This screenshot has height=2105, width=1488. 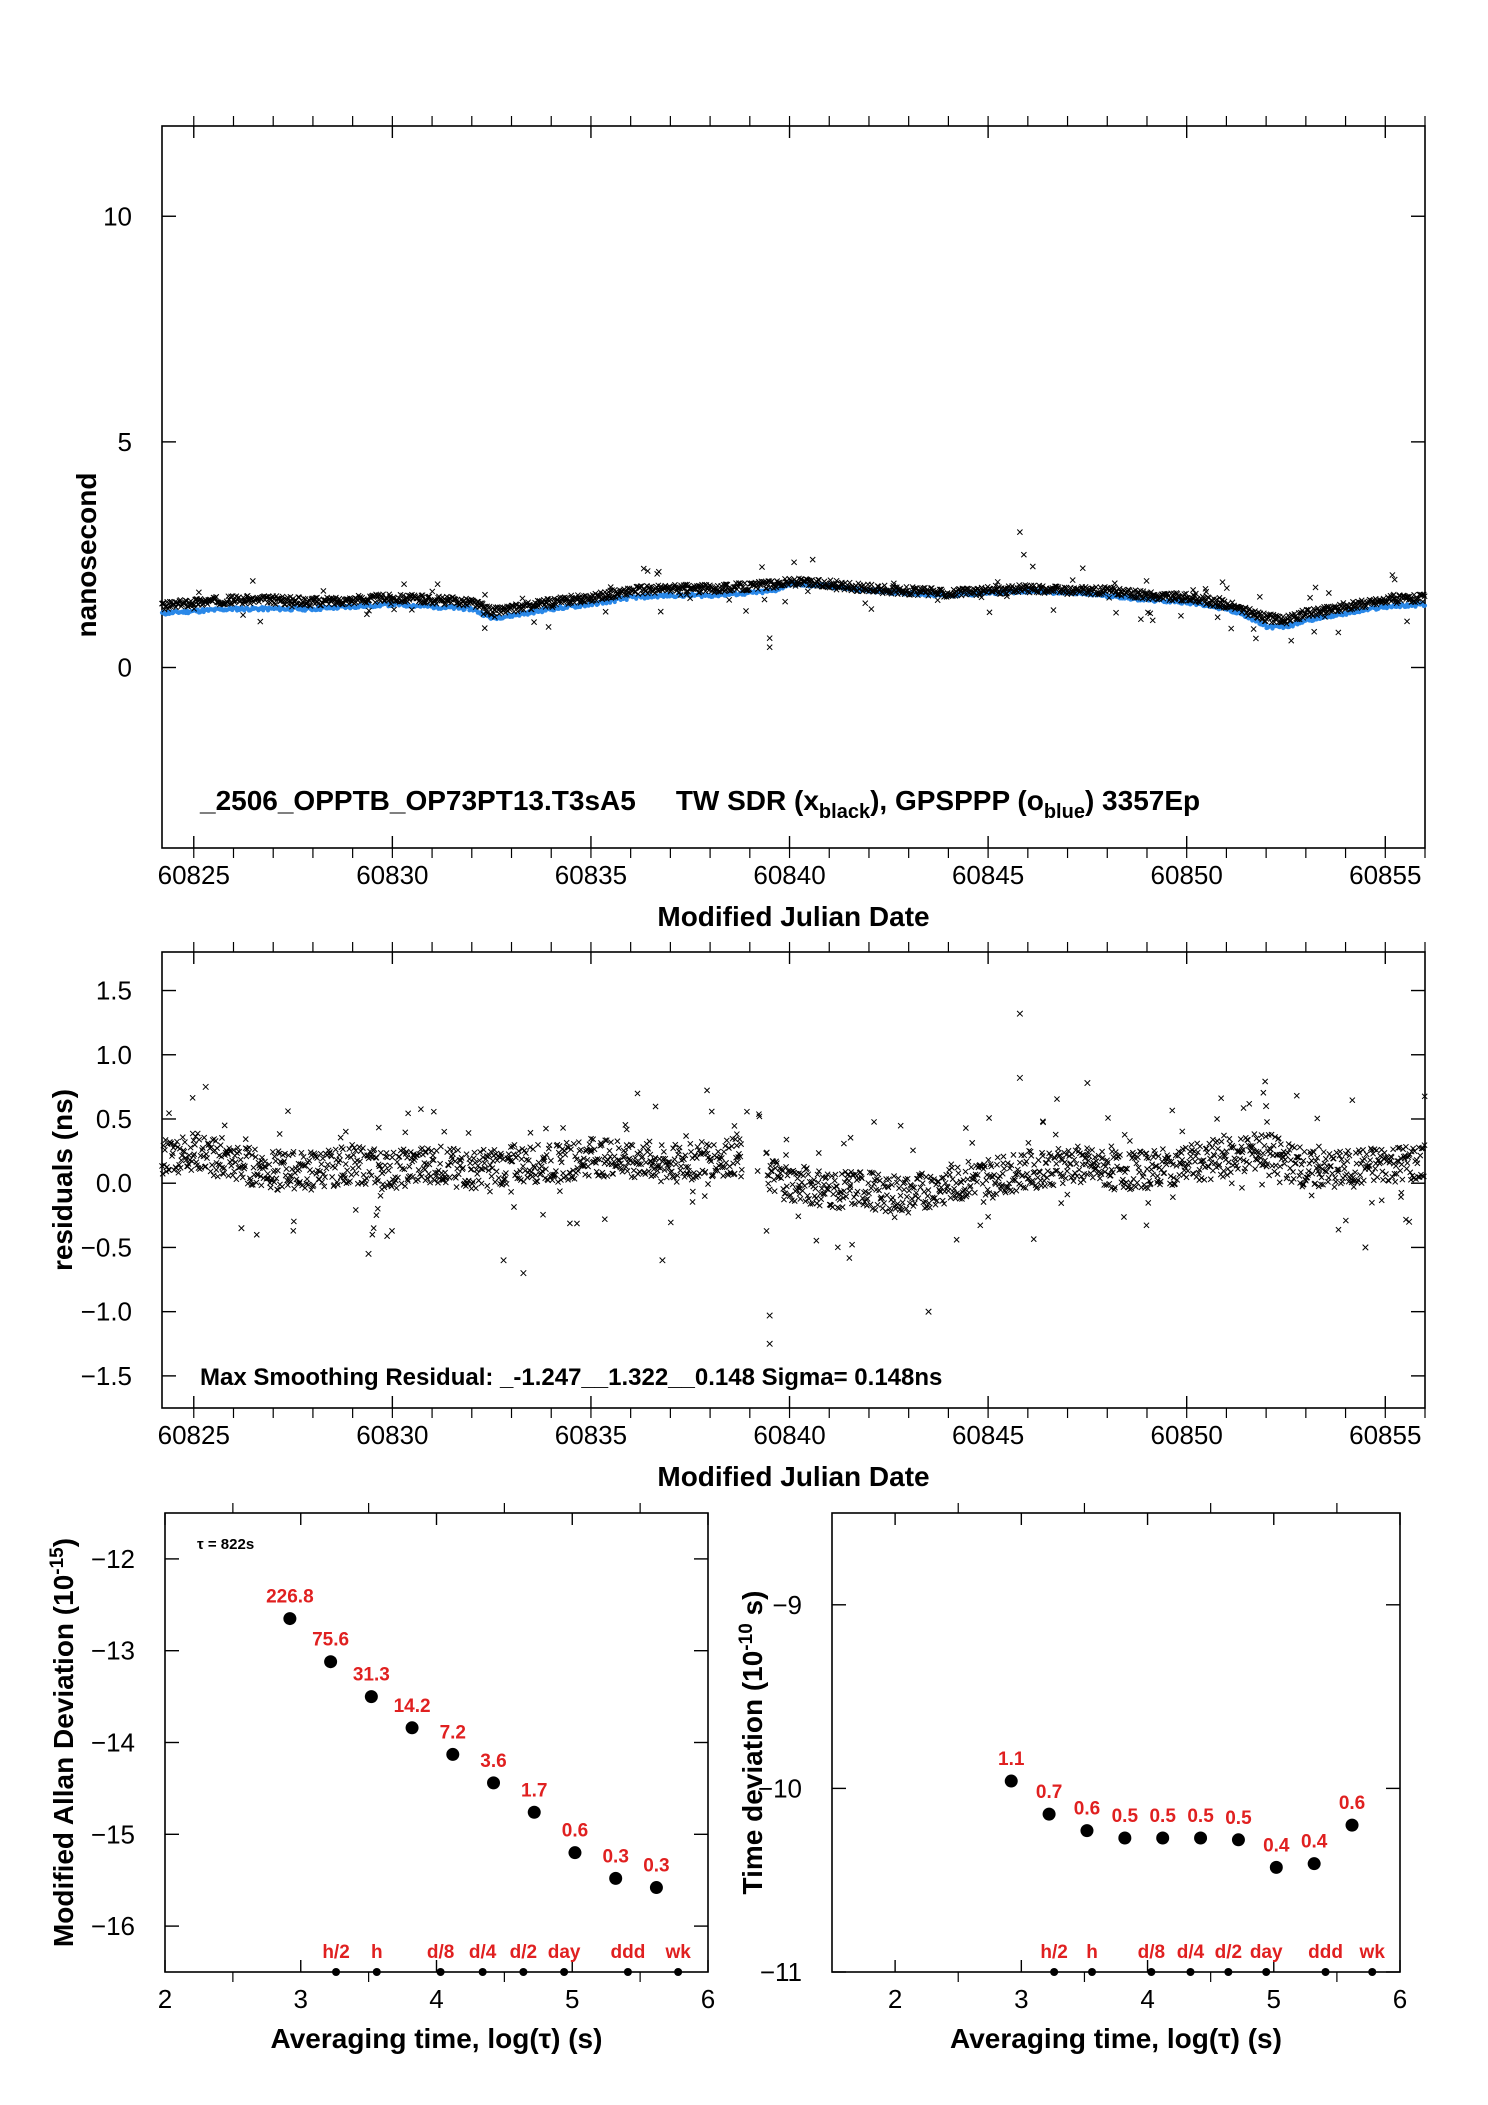 I want to click on y-tick-label: 0, so click(x=125, y=668).